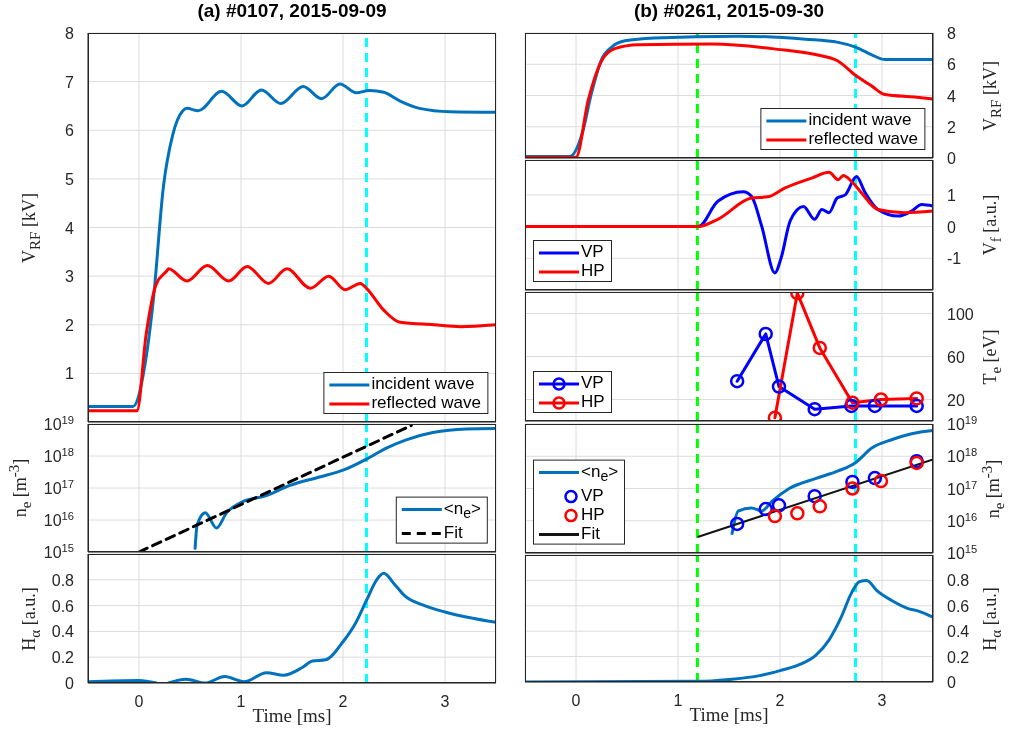 The height and width of the screenshot is (742, 1012). Describe the element at coordinates (956, 357) in the screenshot. I see `y-tick-label: 60` at that location.